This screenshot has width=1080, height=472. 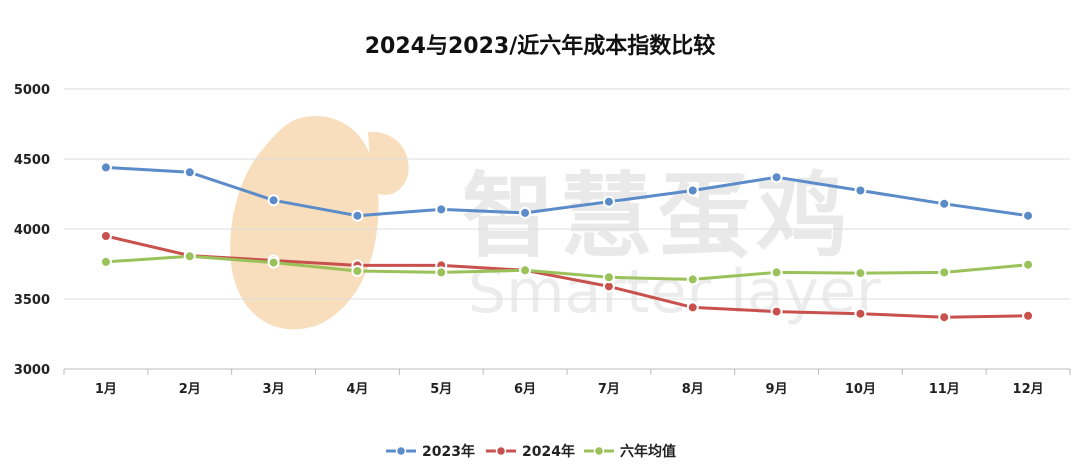 What do you see at coordinates (1028, 389) in the screenshot?
I see `x-tick-label: 12月` at bounding box center [1028, 389].